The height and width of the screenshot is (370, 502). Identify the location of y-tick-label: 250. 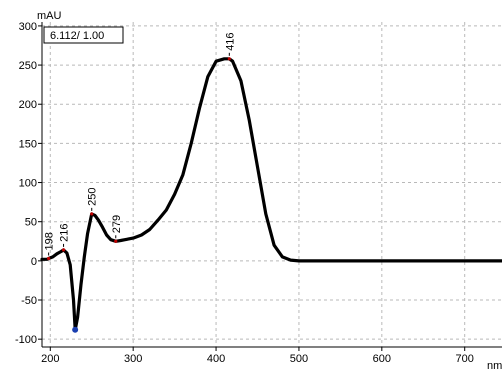
(28, 66).